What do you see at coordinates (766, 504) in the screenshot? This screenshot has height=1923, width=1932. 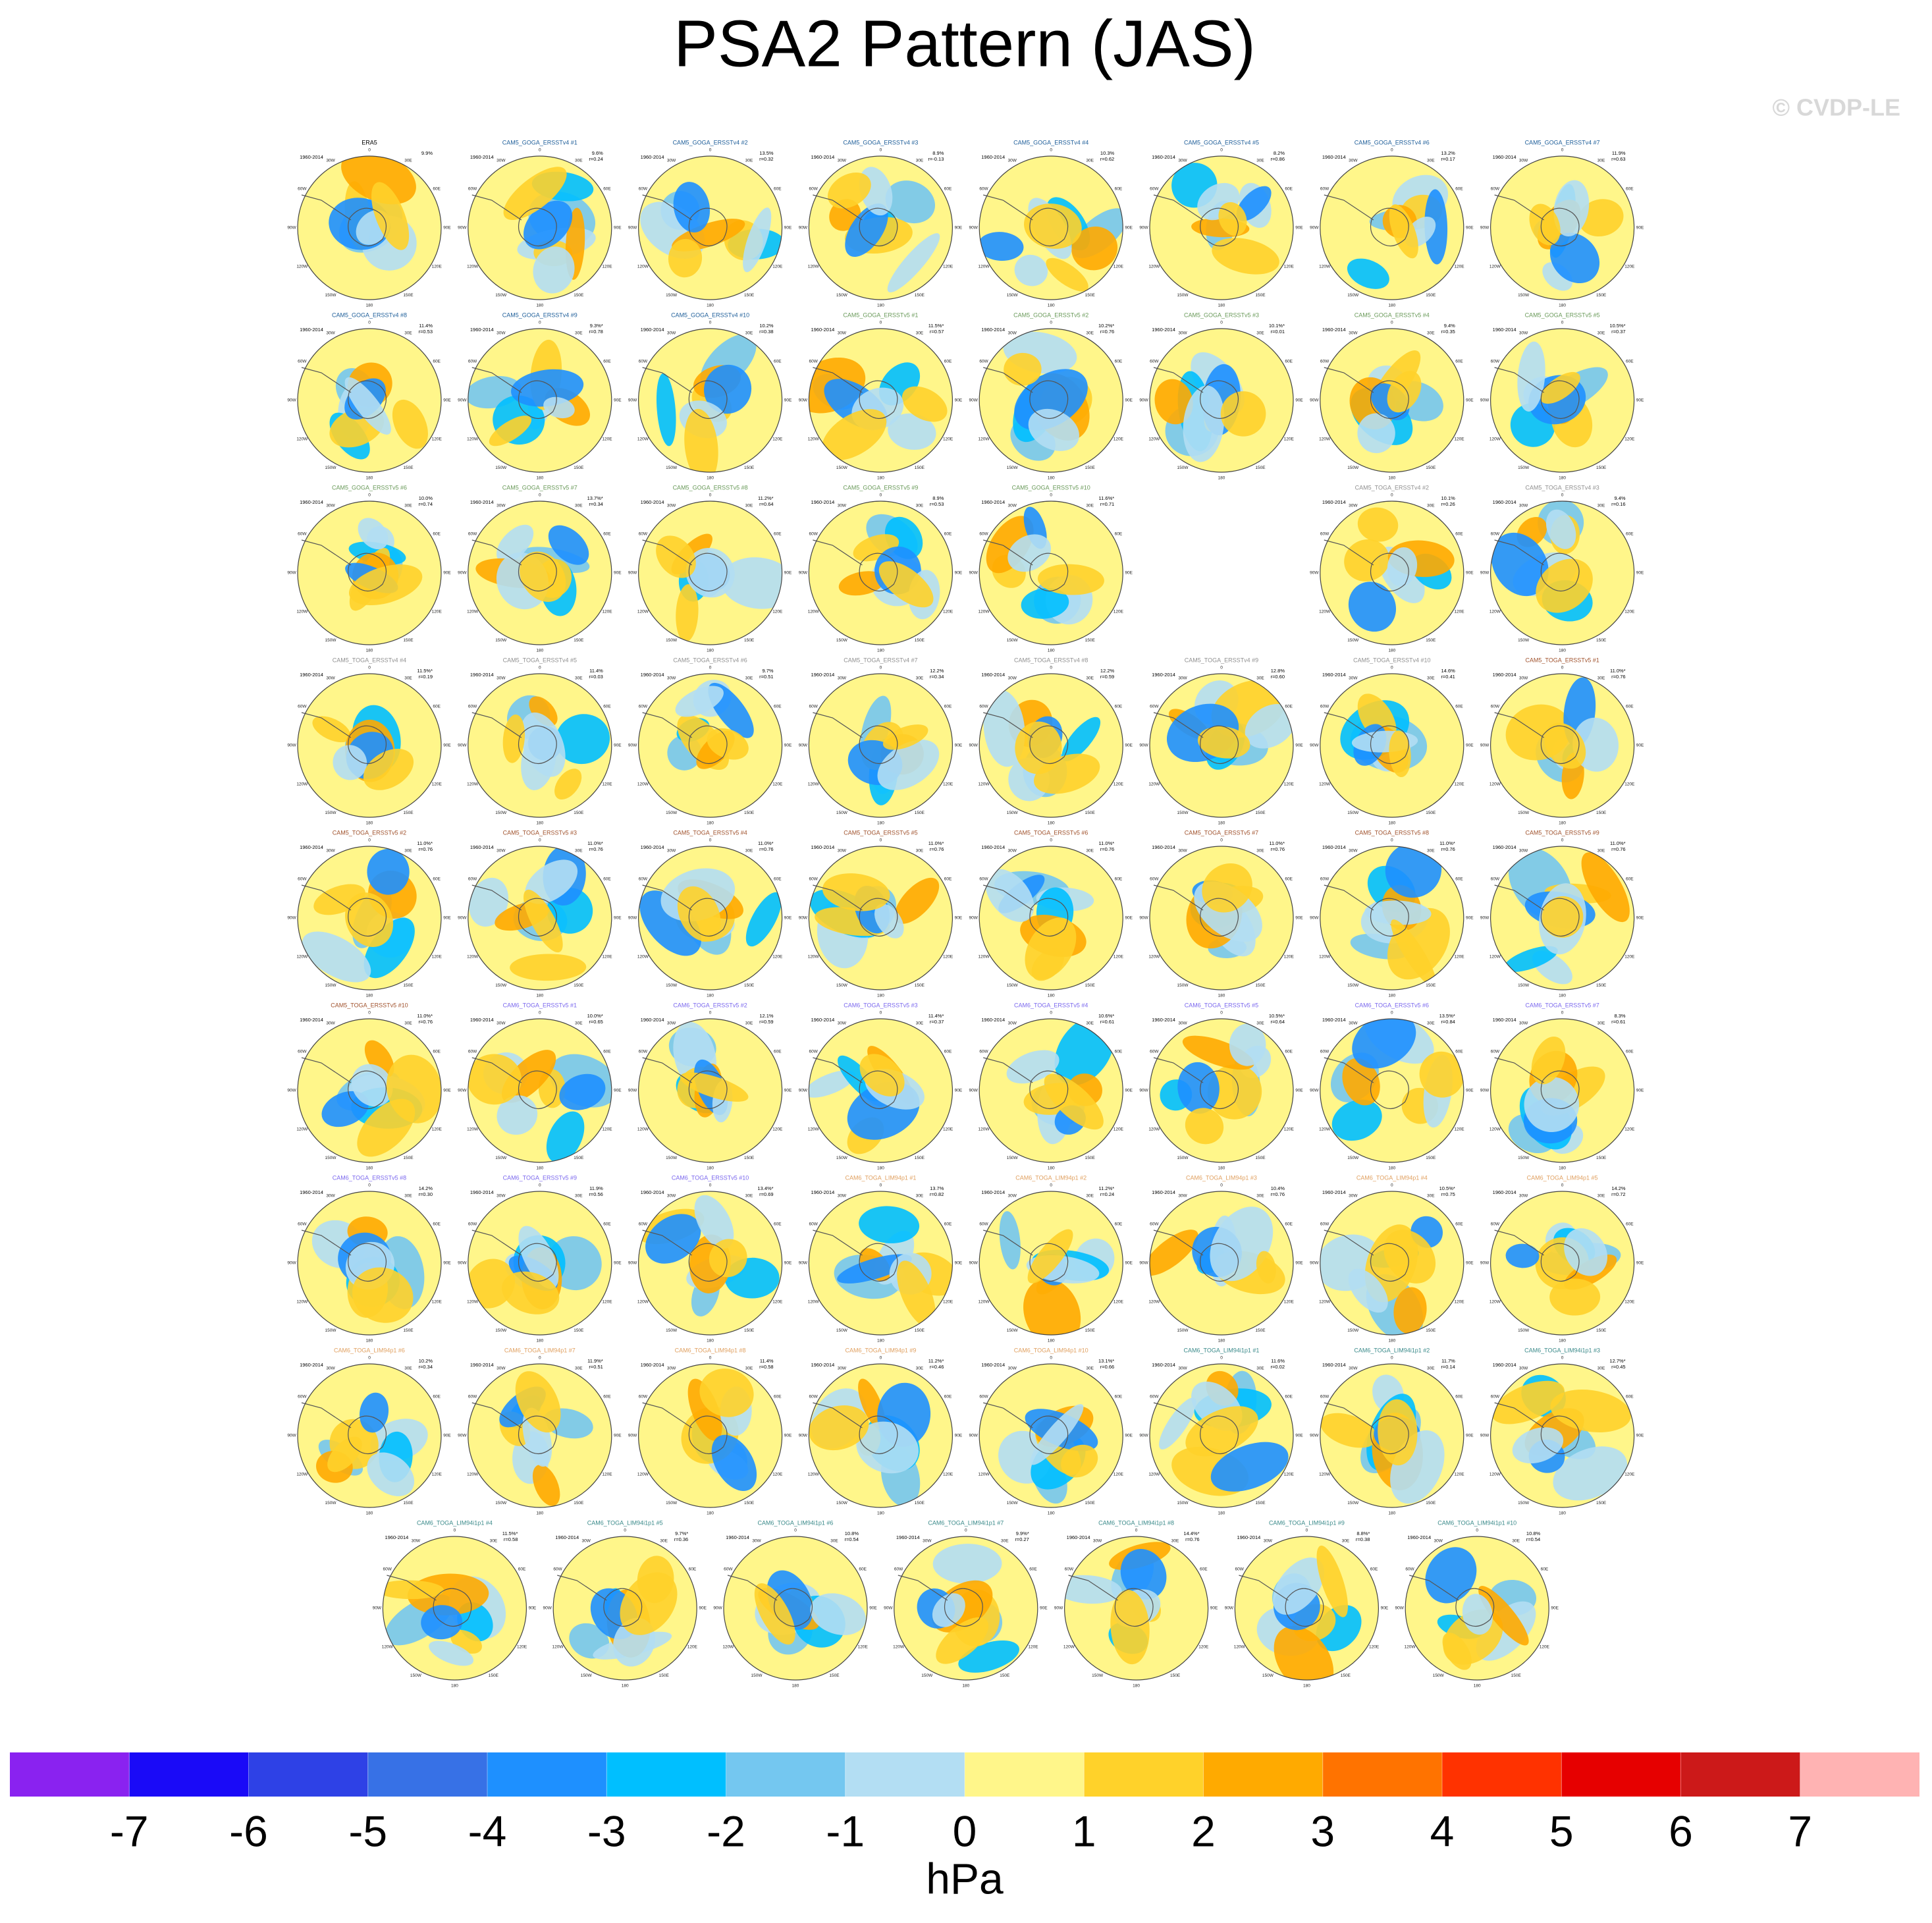 I see `panel-correlation: r=0.64` at bounding box center [766, 504].